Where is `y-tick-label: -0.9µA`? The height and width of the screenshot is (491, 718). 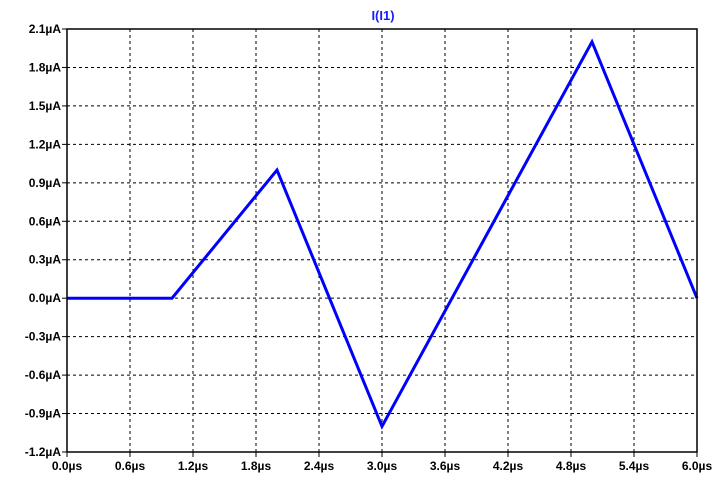 y-tick-label: -0.9µA is located at coordinates (43, 414).